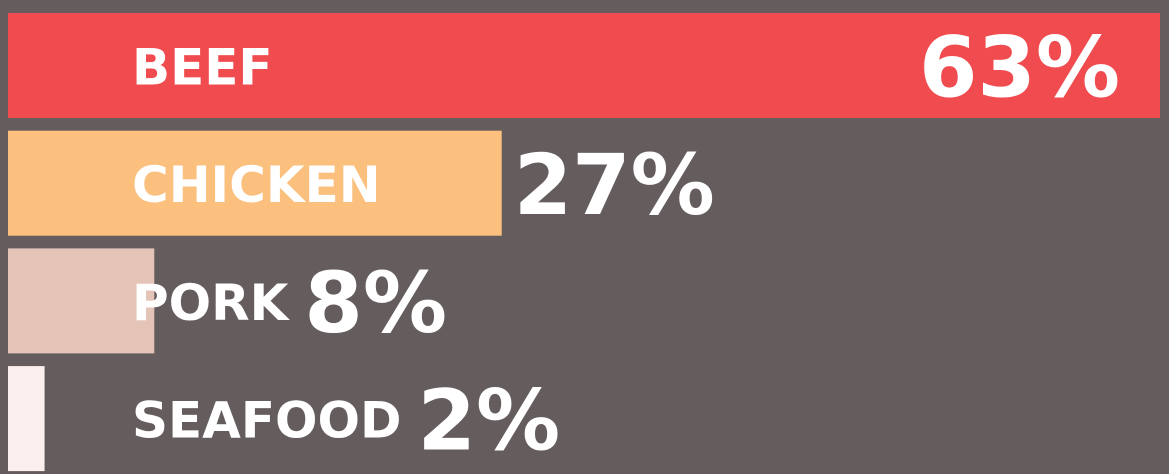 This screenshot has height=474, width=1169. Describe the element at coordinates (375, 303) in the screenshot. I see `value-label: 8%` at that location.